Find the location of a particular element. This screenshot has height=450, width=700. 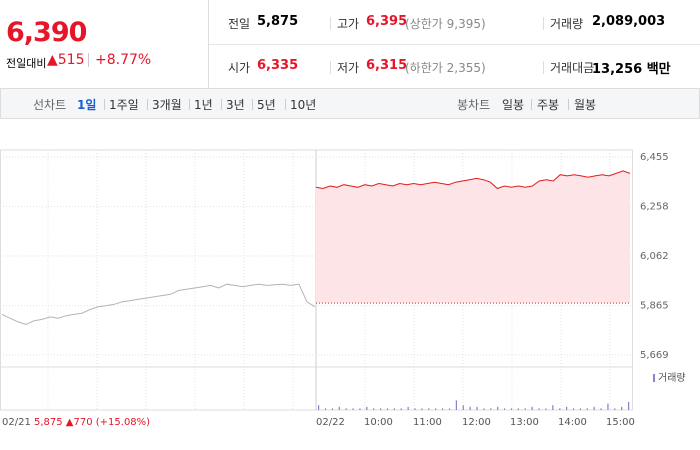

y-tick-label: 6,062 is located at coordinates (654, 256).